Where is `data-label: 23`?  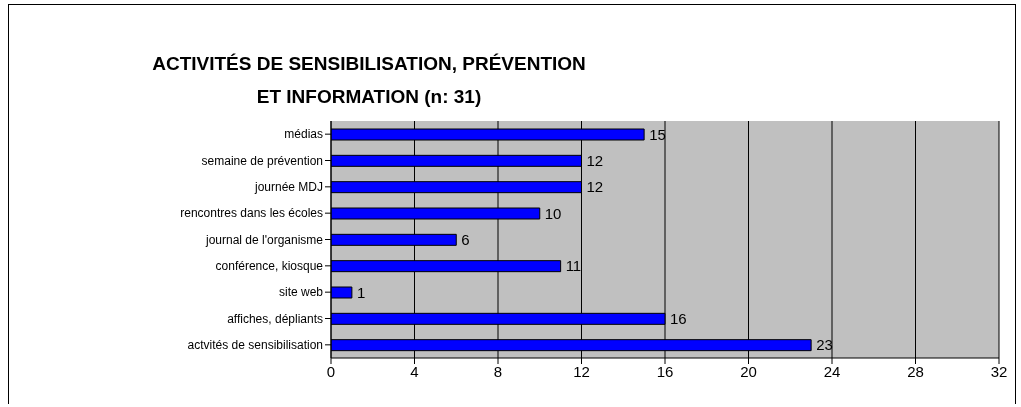 data-label: 23 is located at coordinates (824, 345).